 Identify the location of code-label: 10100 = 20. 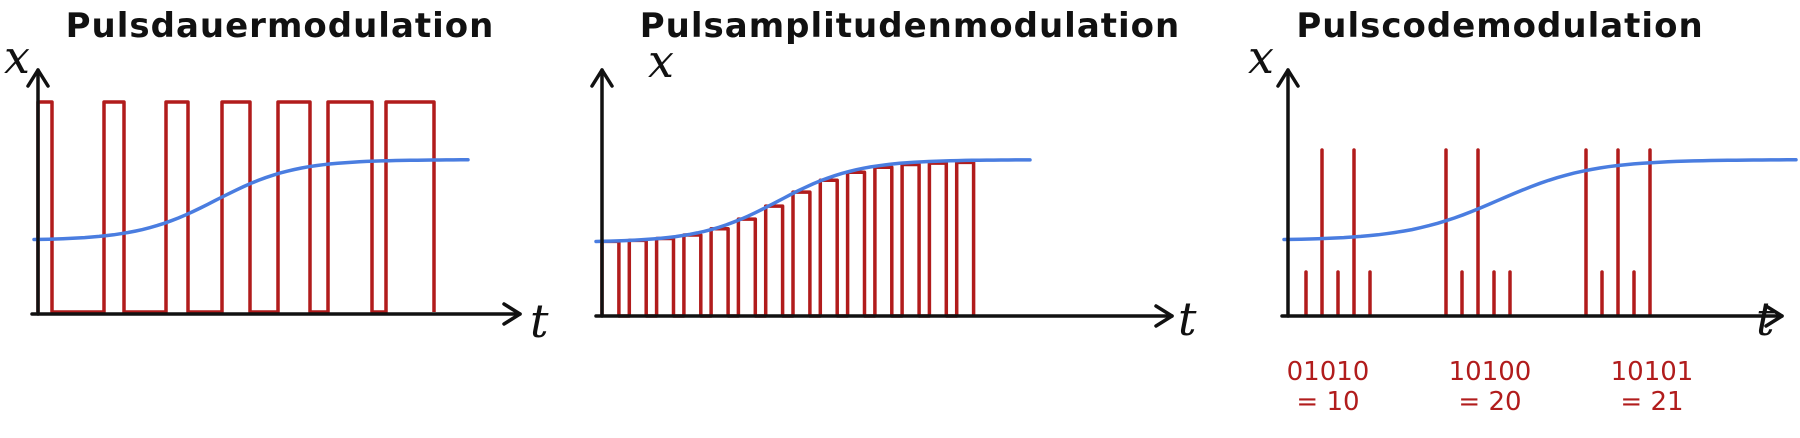
(1490, 387).